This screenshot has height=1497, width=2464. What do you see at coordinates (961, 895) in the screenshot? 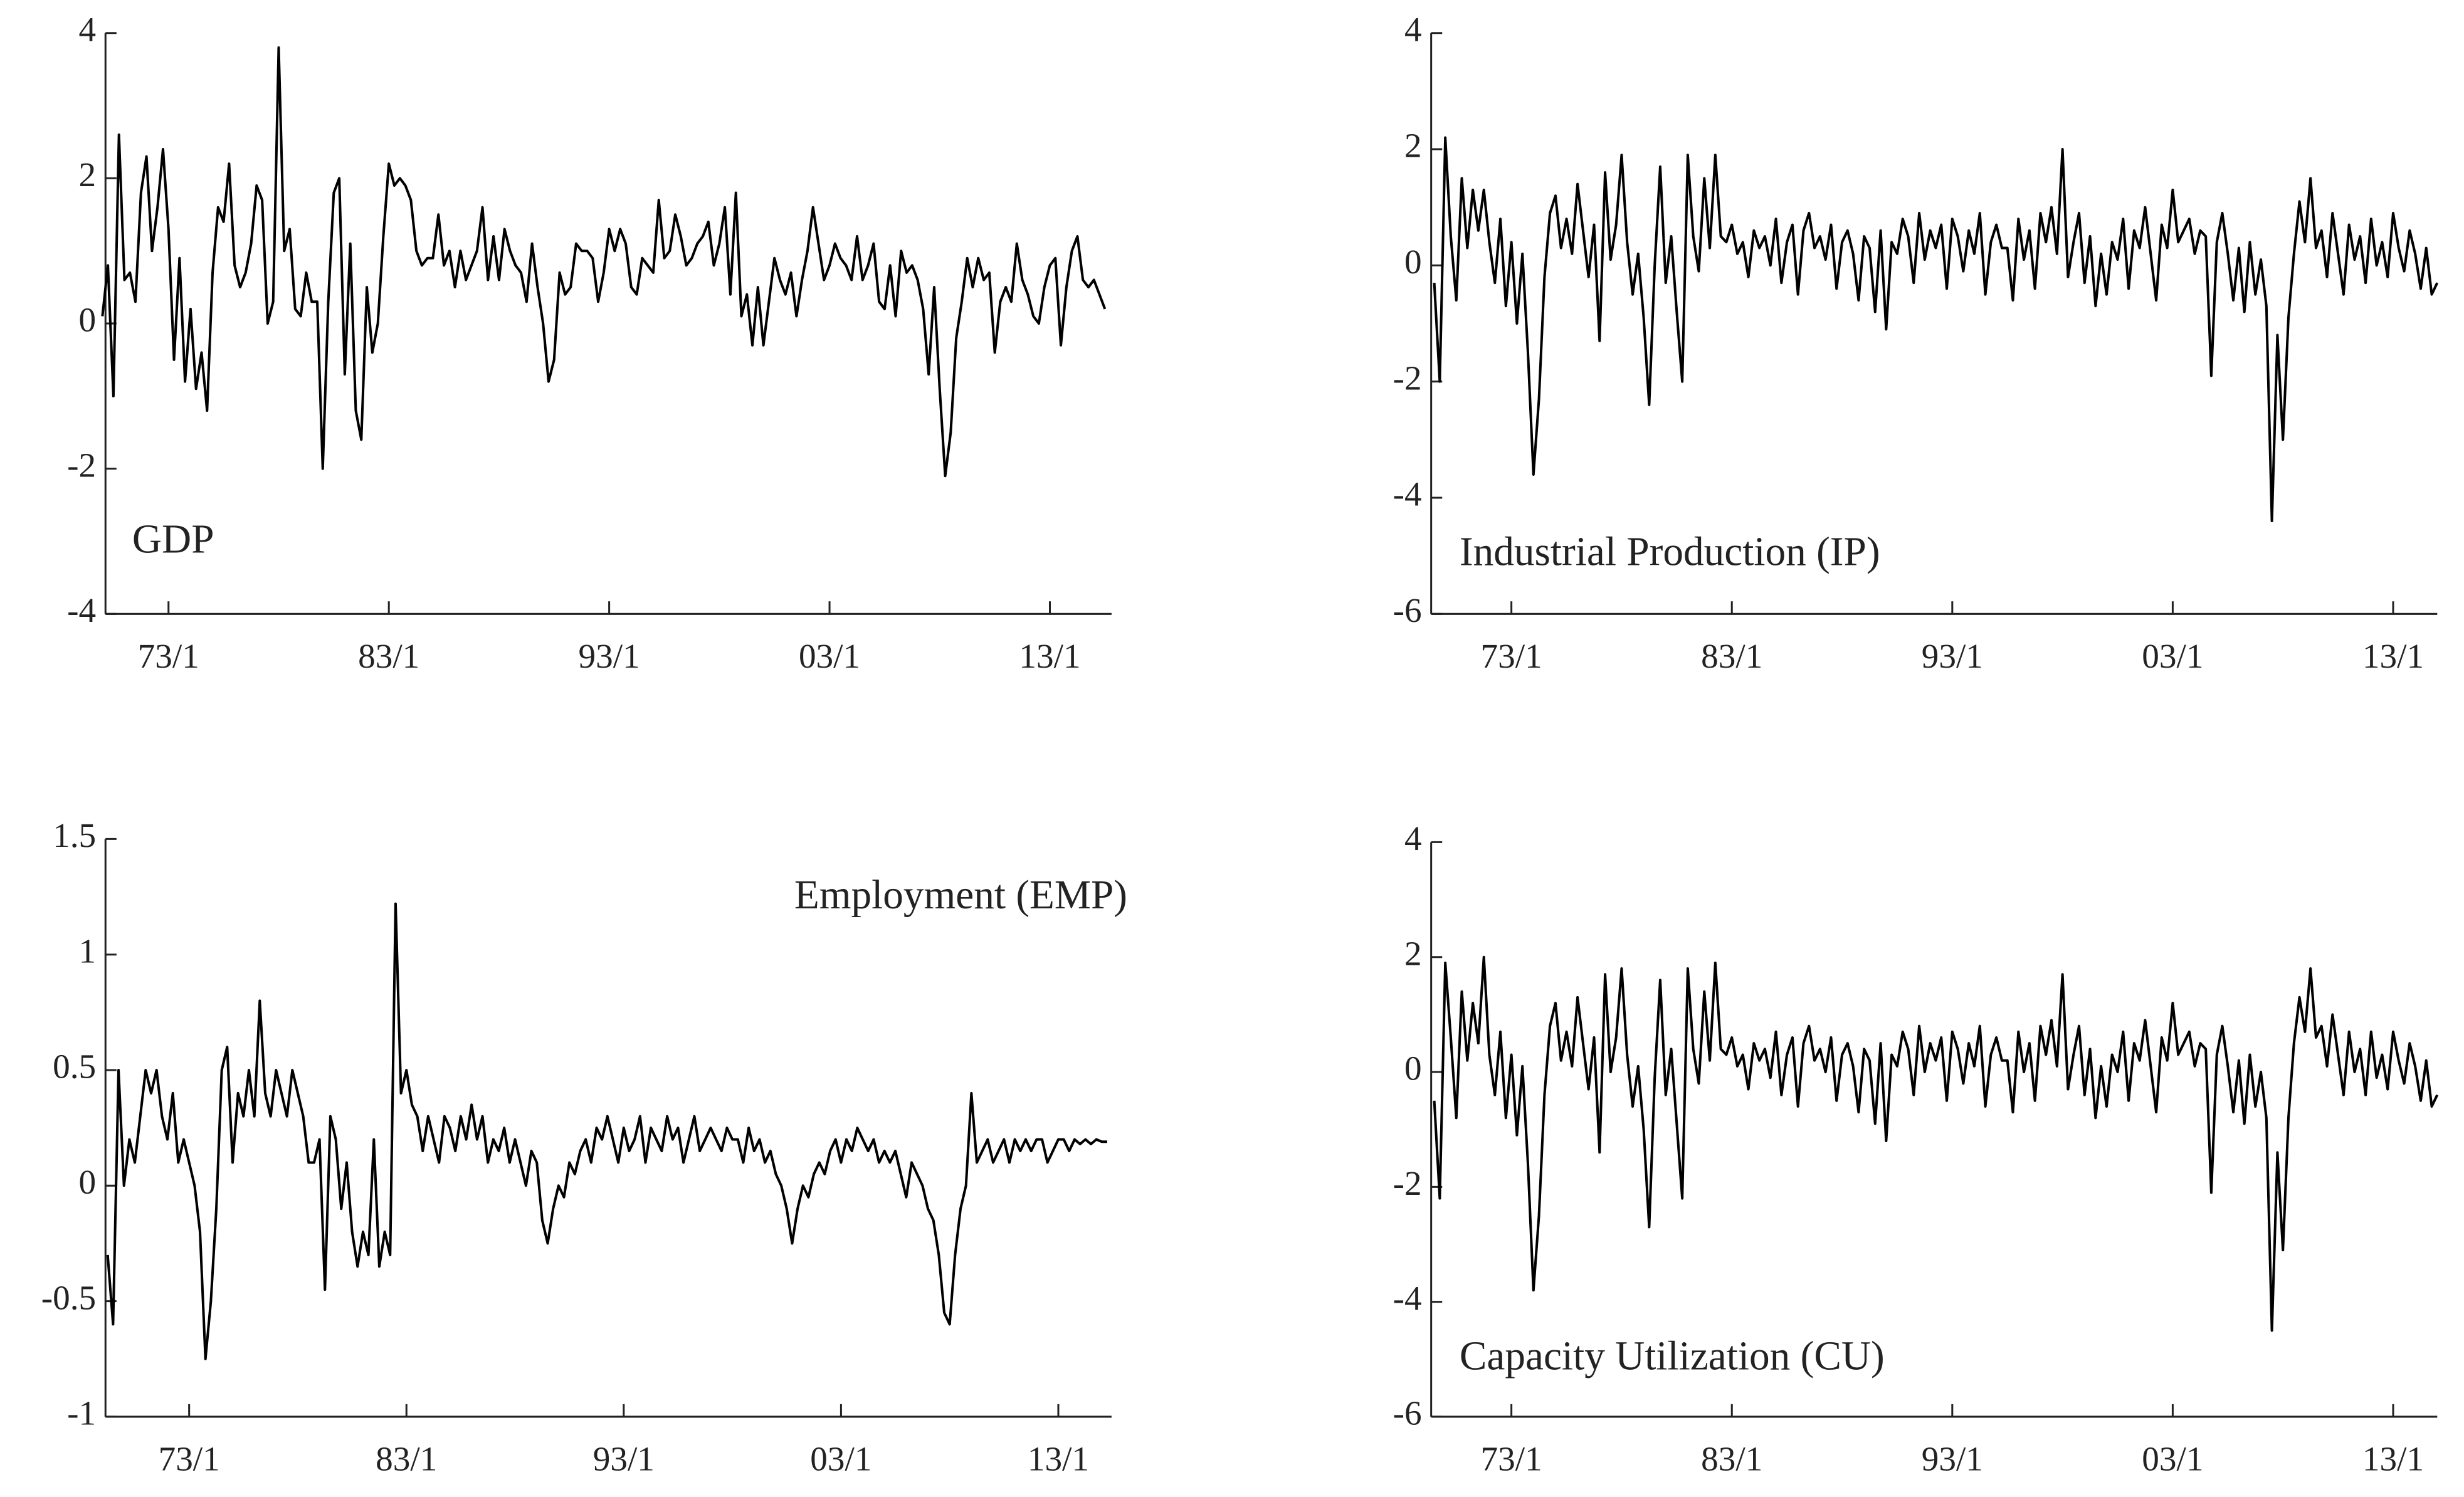
I see `panel-label: Employment (EMP)` at bounding box center [961, 895].